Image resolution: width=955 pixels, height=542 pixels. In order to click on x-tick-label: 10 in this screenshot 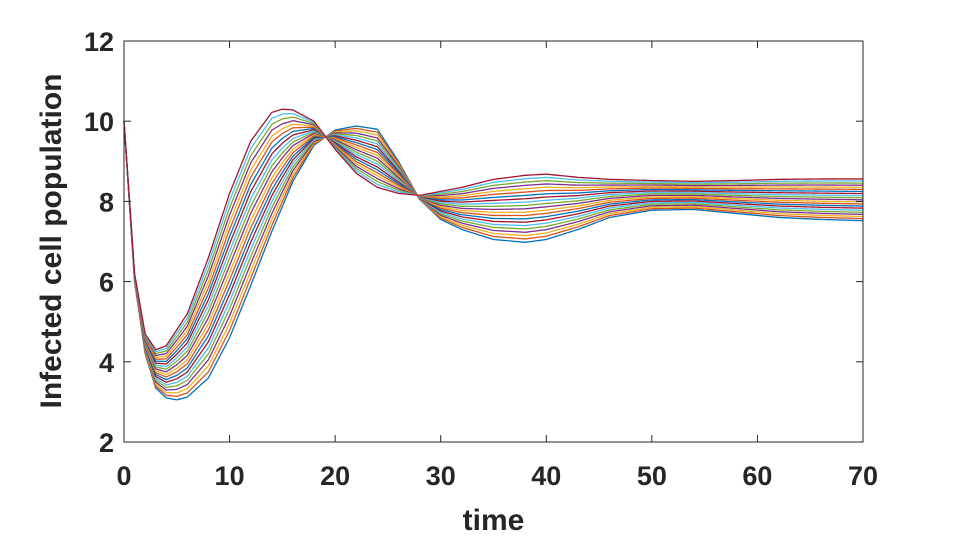, I will do `click(230, 476)`.